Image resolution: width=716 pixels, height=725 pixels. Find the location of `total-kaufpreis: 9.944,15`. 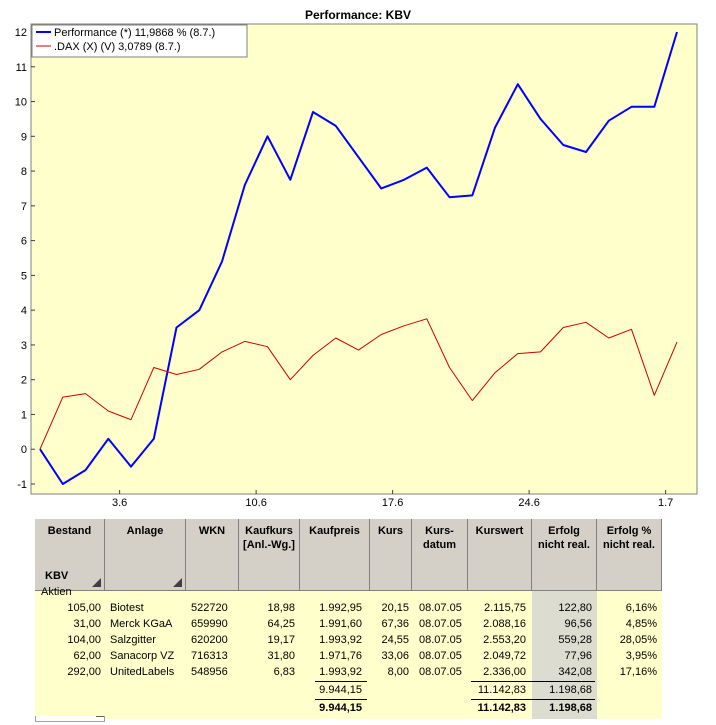

total-kaufpreis: 9.944,15 is located at coordinates (340, 708).